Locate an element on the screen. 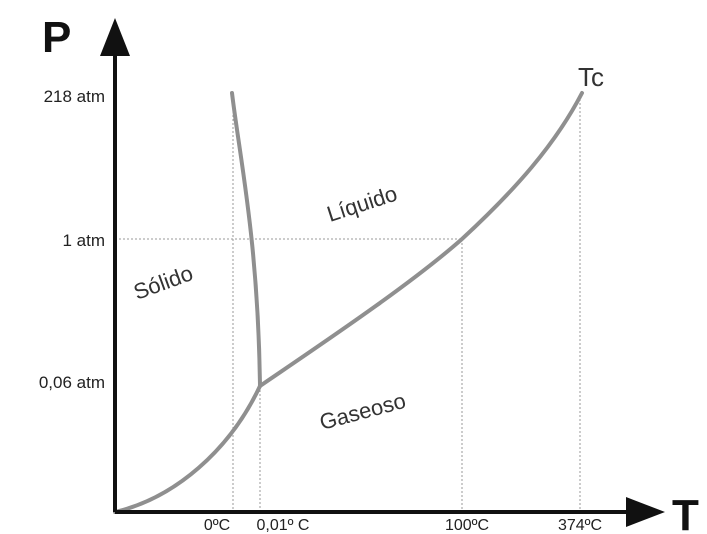  pressure-tick-label: 1 atm is located at coordinates (83, 240).